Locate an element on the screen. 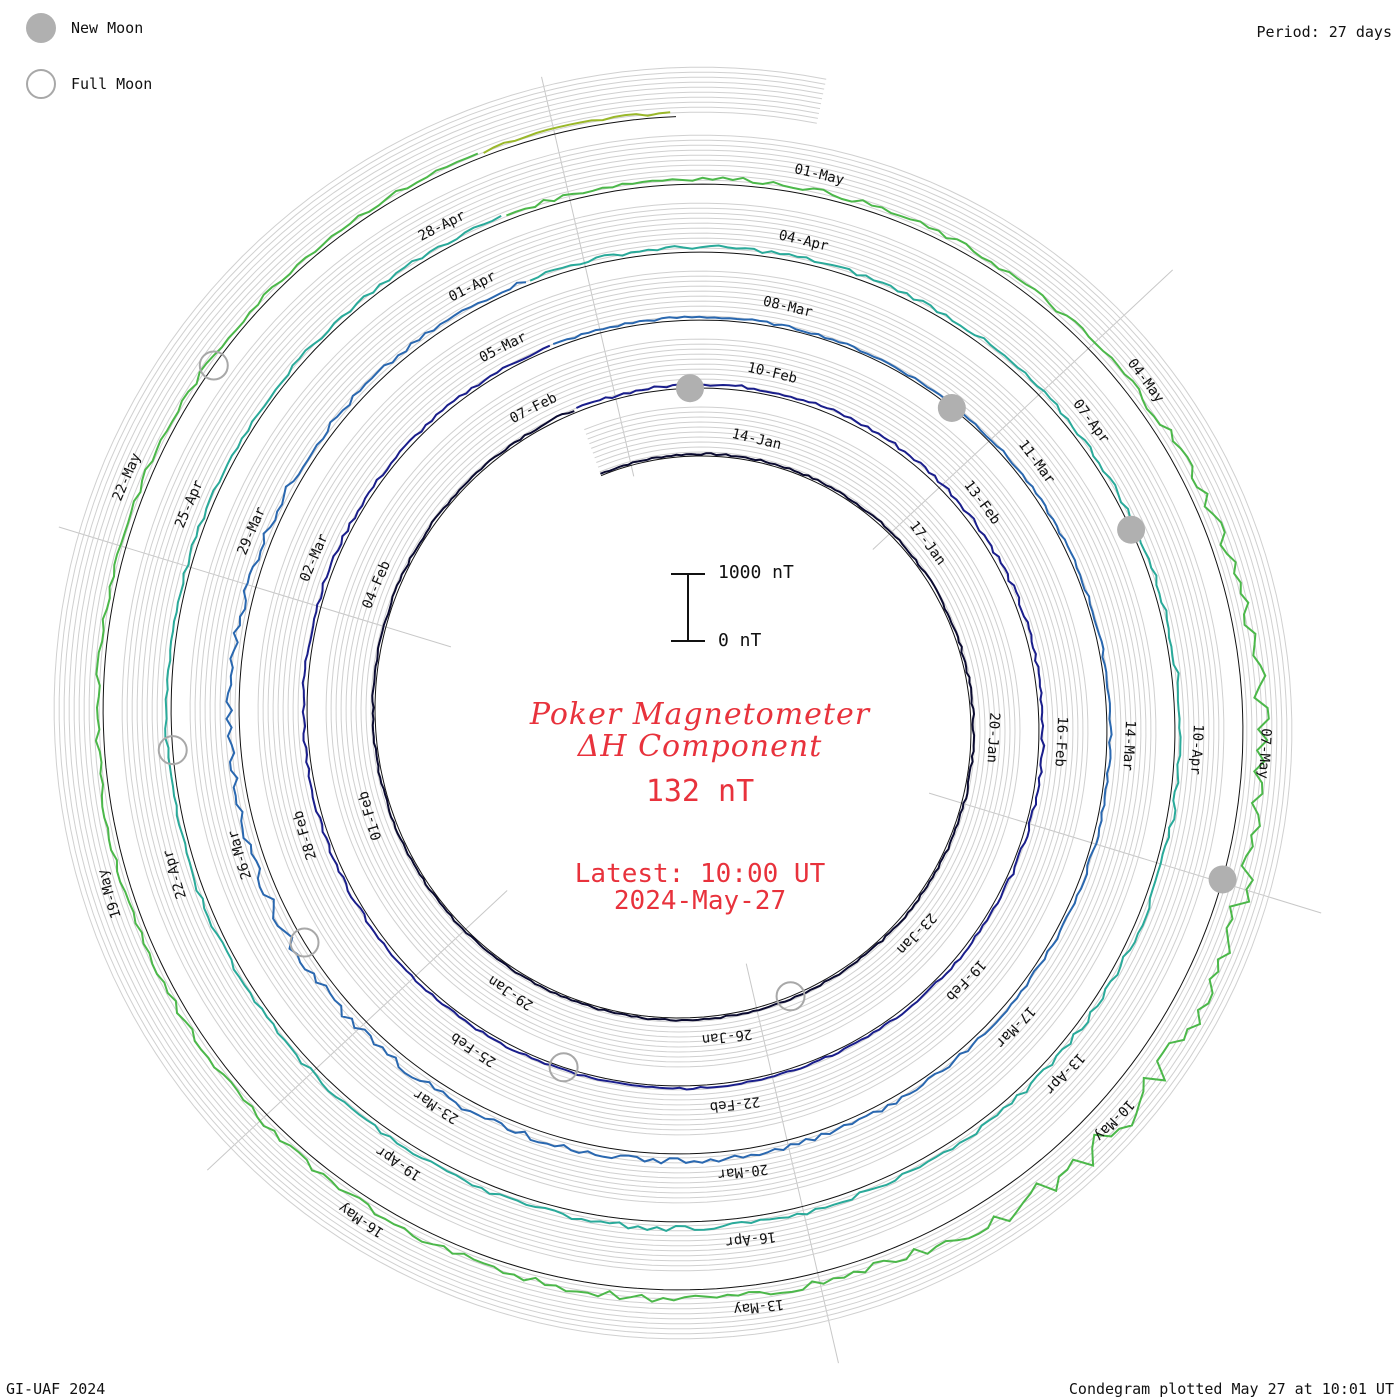 This screenshot has height=1400, width=1400. date-label: 22-Apr is located at coordinates (175, 874).